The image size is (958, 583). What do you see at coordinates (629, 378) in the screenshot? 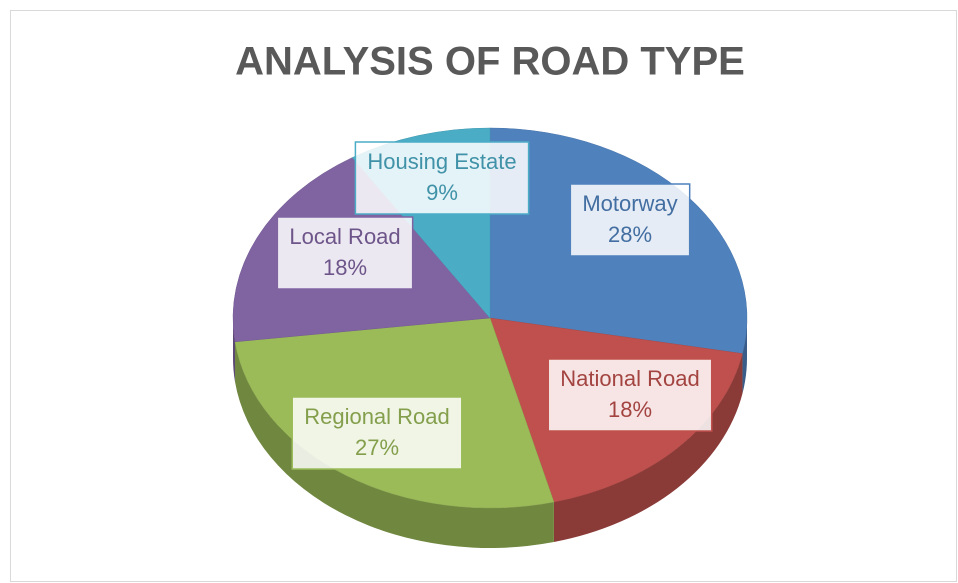
I see `data-label-name: National Road` at bounding box center [629, 378].